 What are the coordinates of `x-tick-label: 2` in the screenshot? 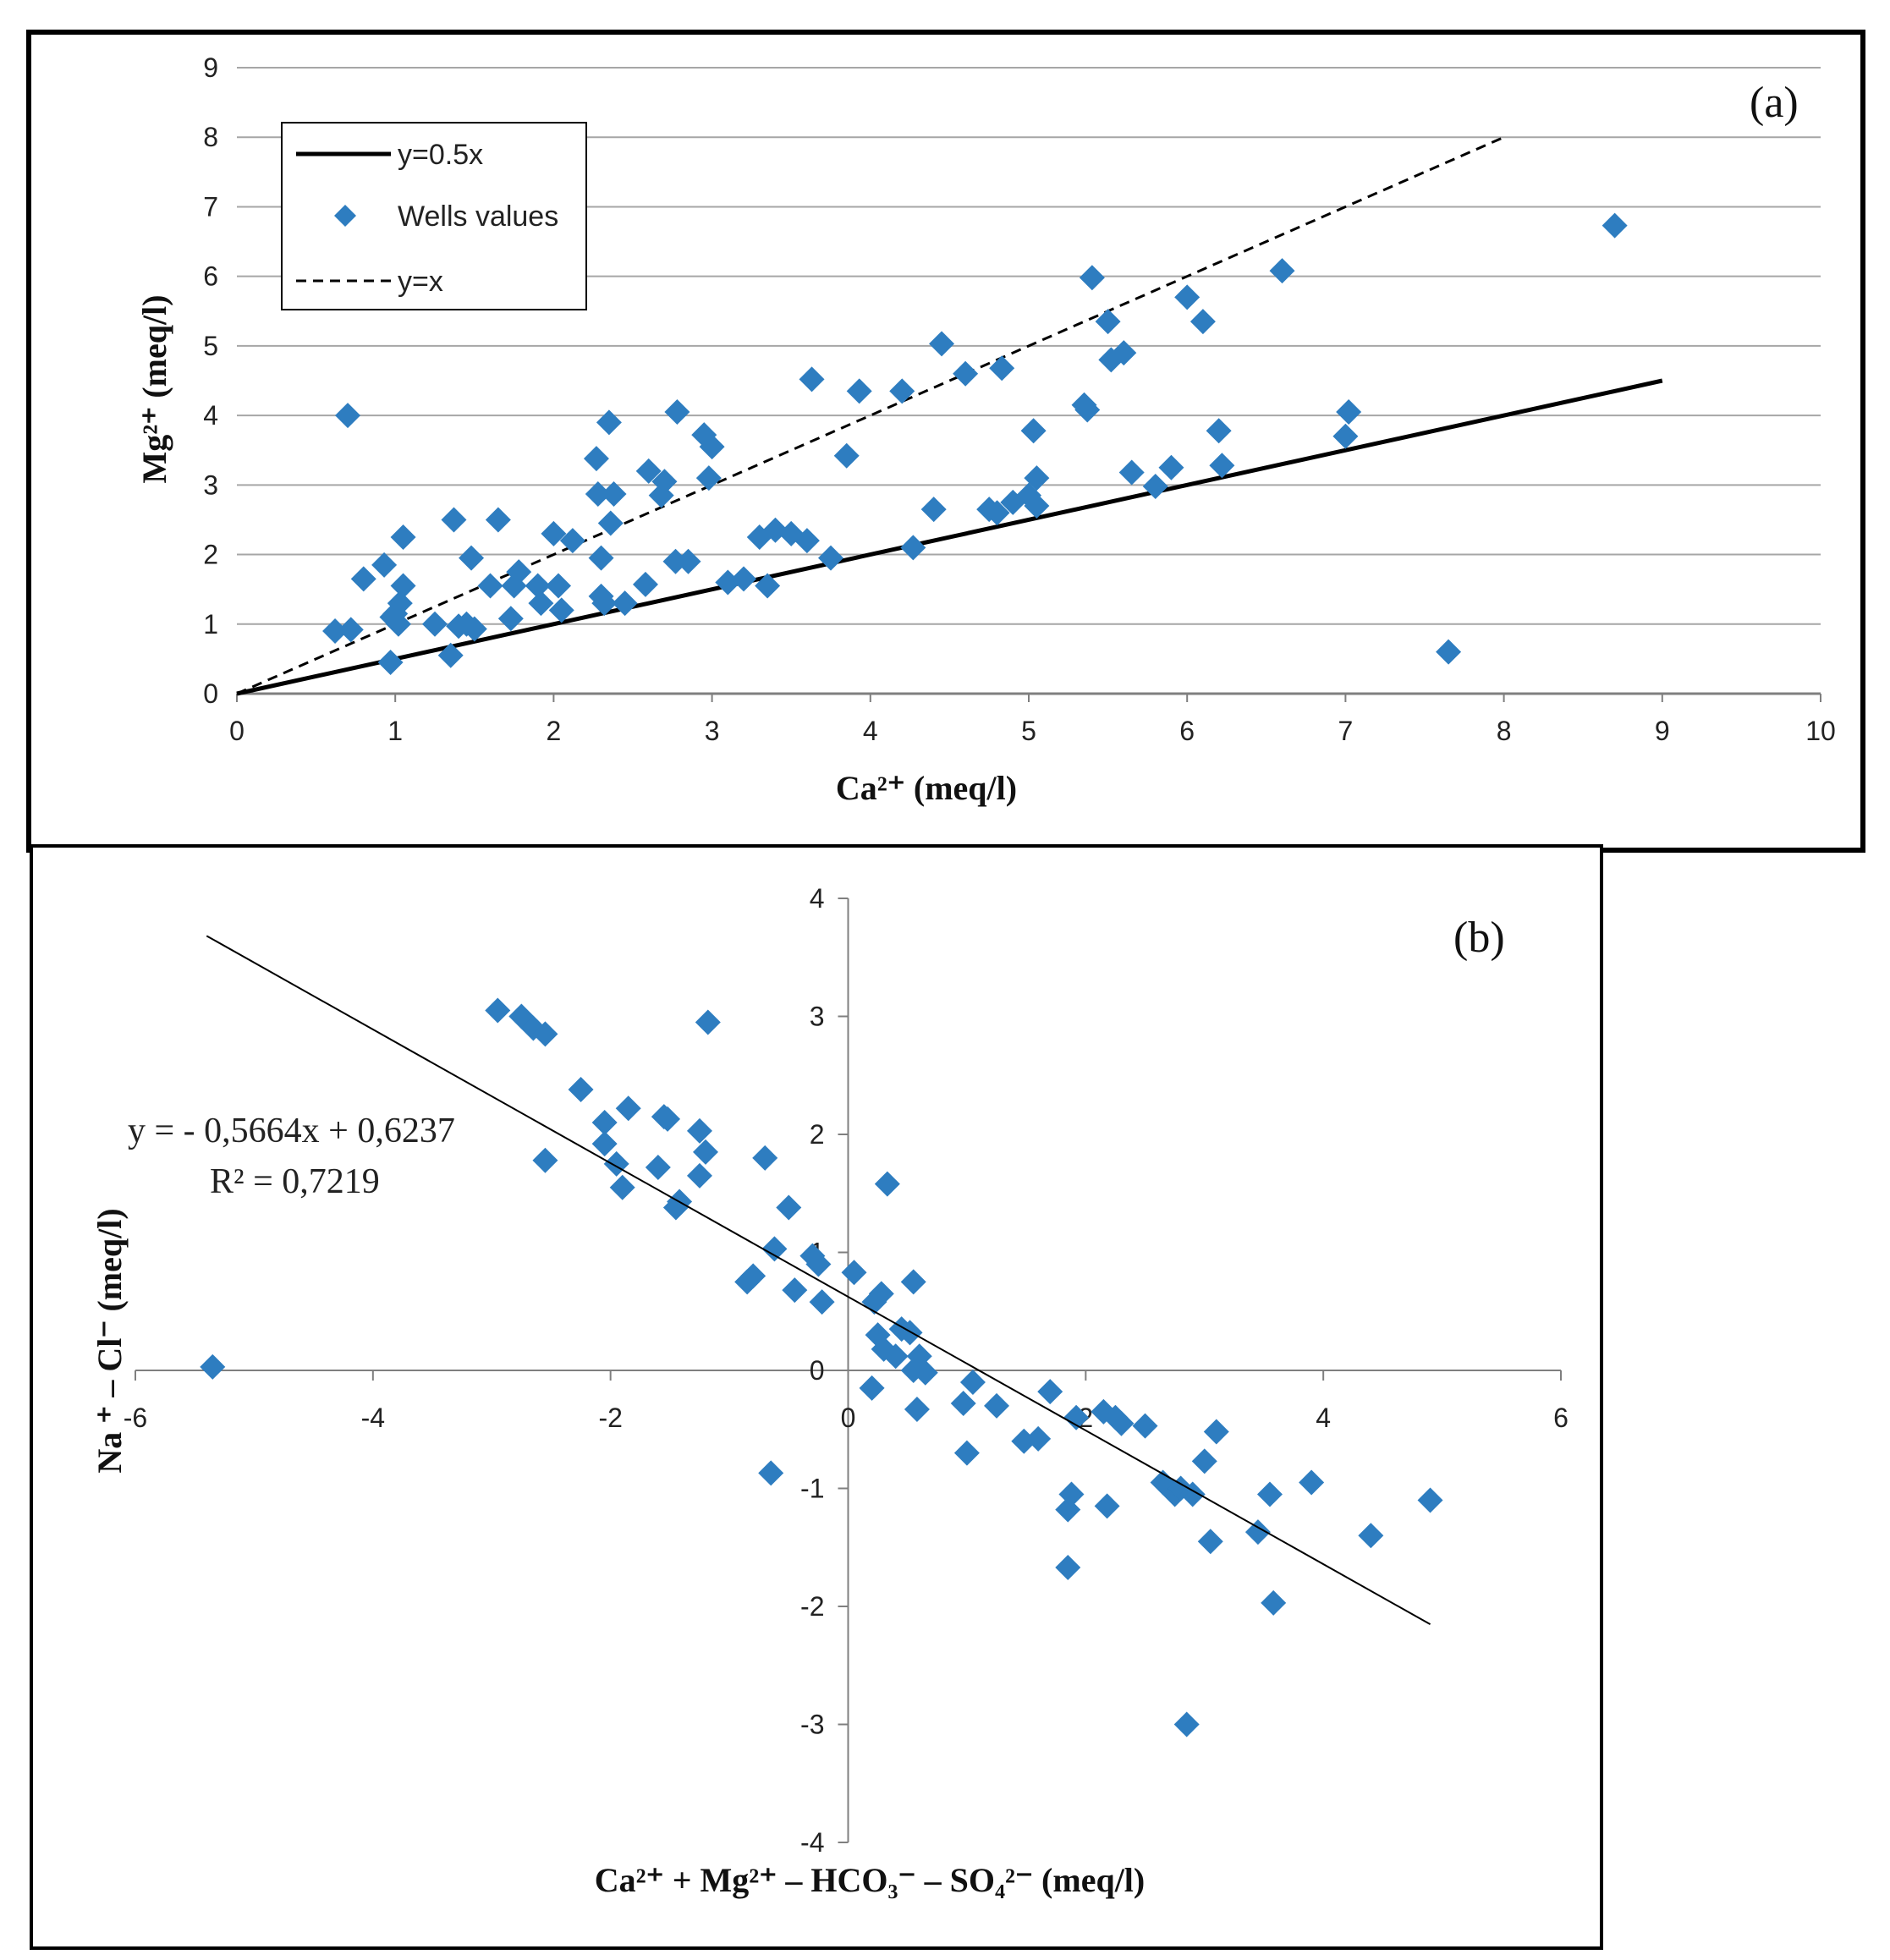 It's located at (554, 731).